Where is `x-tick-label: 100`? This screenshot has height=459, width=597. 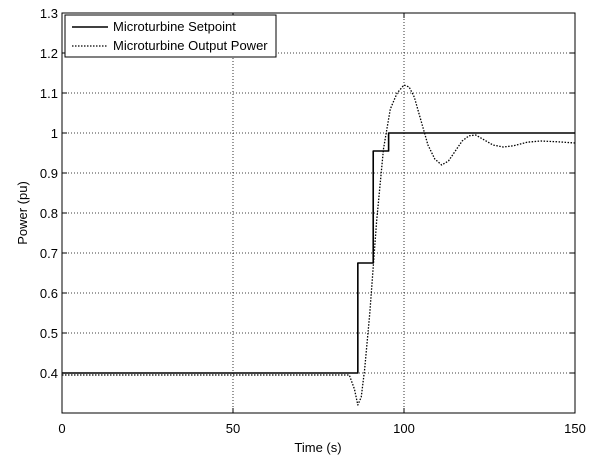
x-tick-label: 100 is located at coordinates (404, 428).